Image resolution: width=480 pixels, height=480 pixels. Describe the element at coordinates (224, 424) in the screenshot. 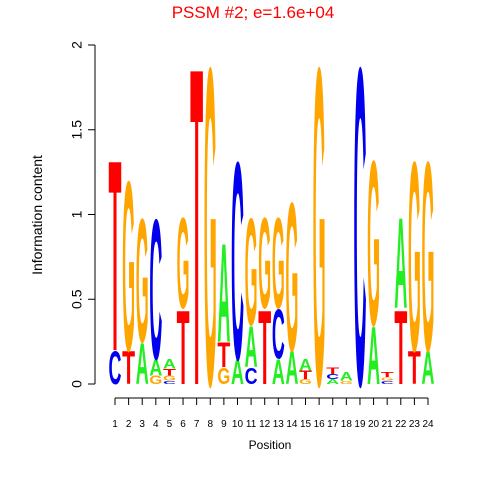

I see `x-tick-label: 9` at that location.